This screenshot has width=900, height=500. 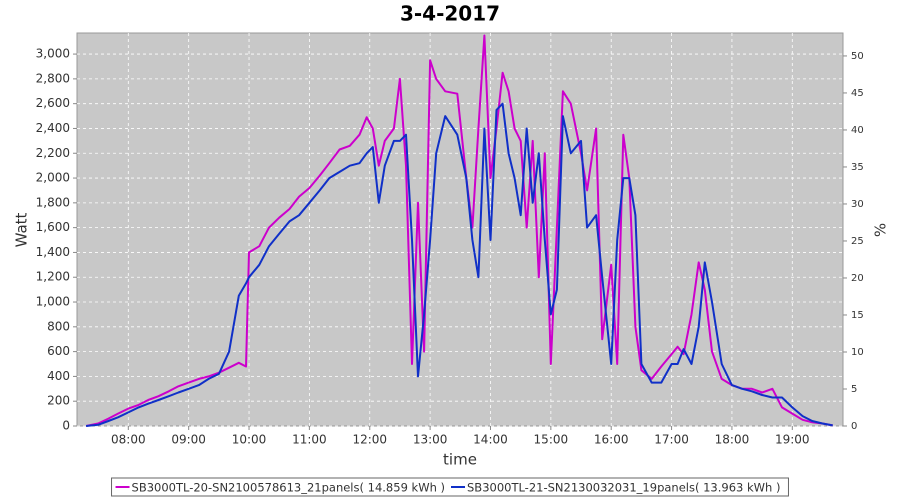 I want to click on y2-tick-label: 5, so click(x=854, y=389).